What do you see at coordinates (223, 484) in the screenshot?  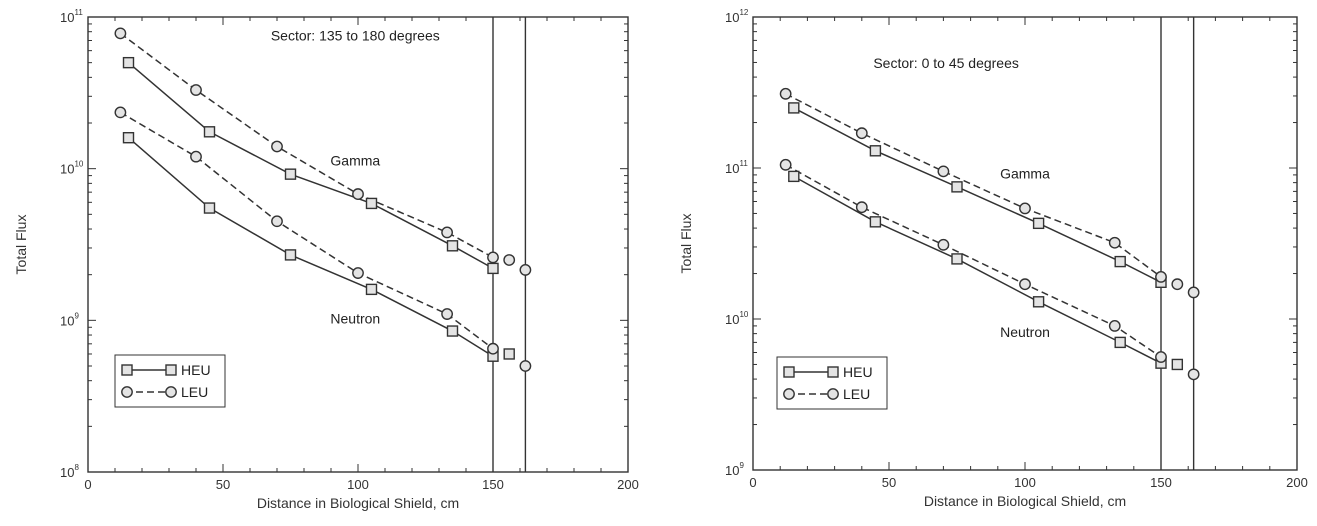 I see `chart-0-xtick-label: 50` at bounding box center [223, 484].